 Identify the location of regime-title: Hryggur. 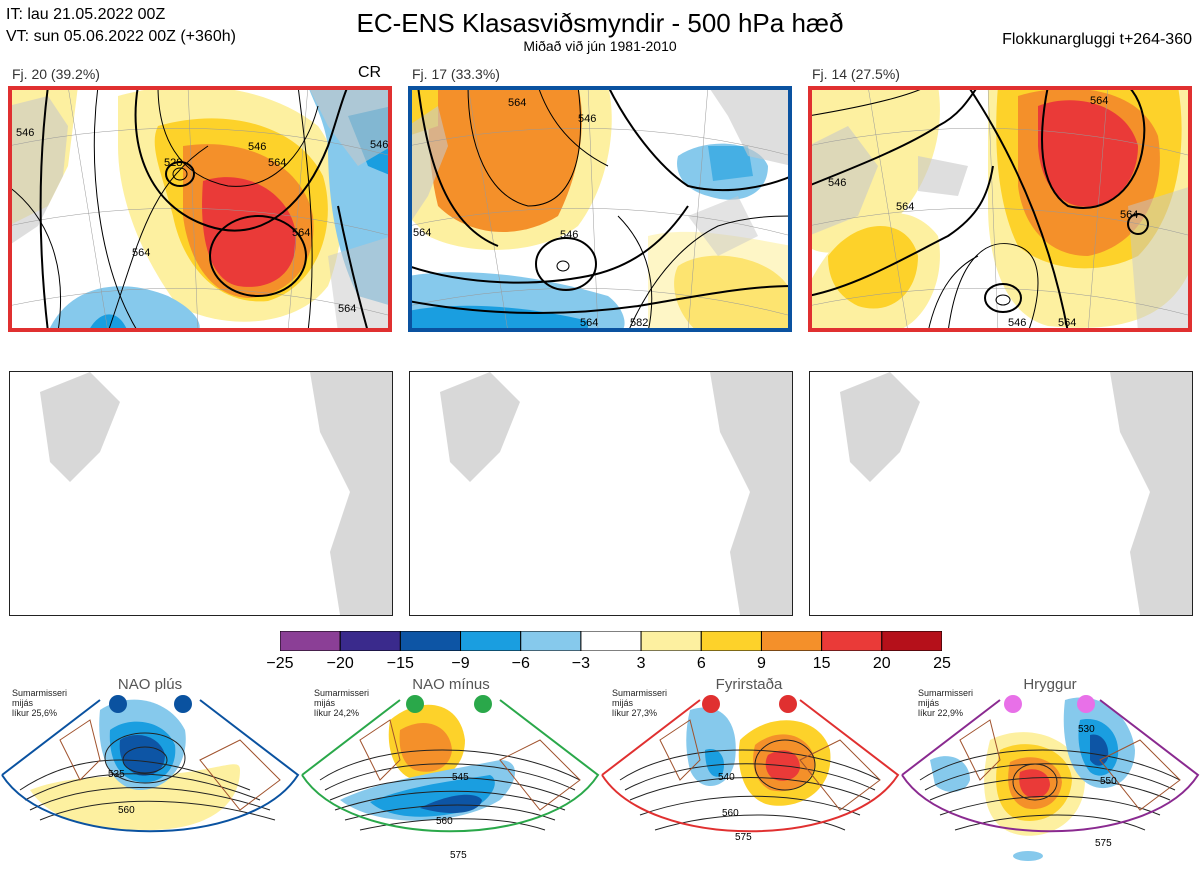
(1050, 684).